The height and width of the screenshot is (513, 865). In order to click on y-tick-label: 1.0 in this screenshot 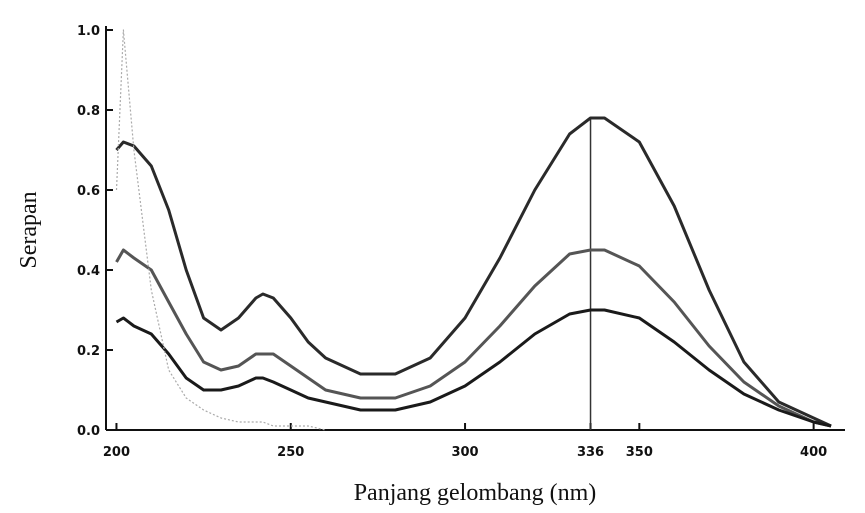, I will do `click(88, 31)`.